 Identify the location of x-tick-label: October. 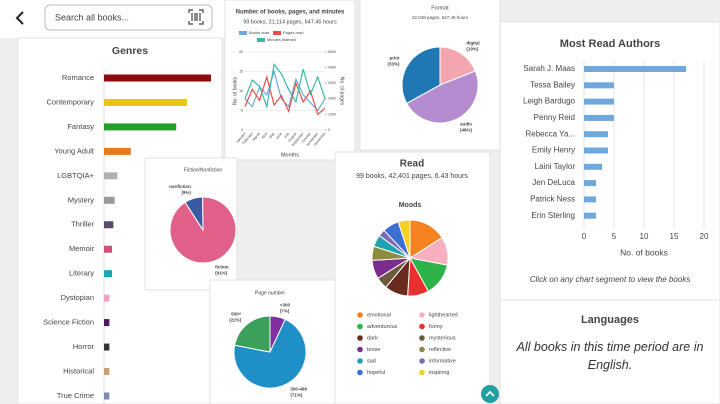
(307, 137).